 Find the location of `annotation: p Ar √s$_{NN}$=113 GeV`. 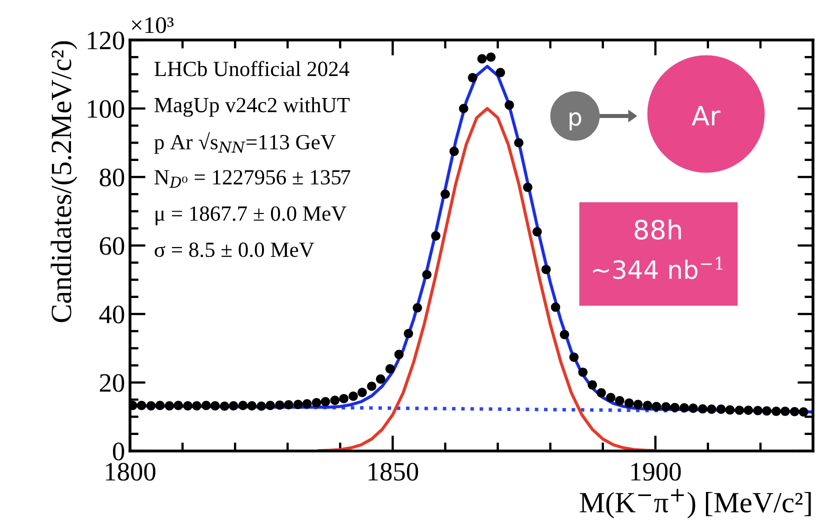

annotation: p Ar √s$_{NN}$=113 GeV is located at coordinates (245, 143).